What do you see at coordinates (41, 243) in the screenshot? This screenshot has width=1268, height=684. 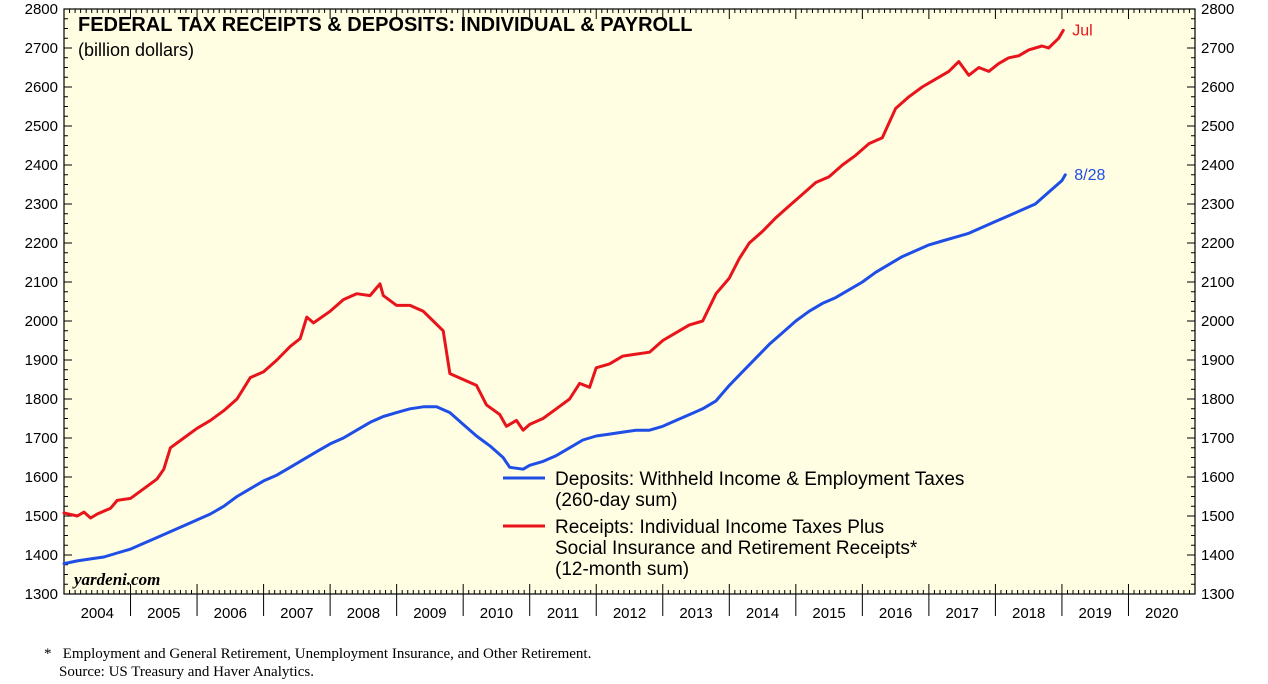 I see `y-tick-label-left: 2200` at bounding box center [41, 243].